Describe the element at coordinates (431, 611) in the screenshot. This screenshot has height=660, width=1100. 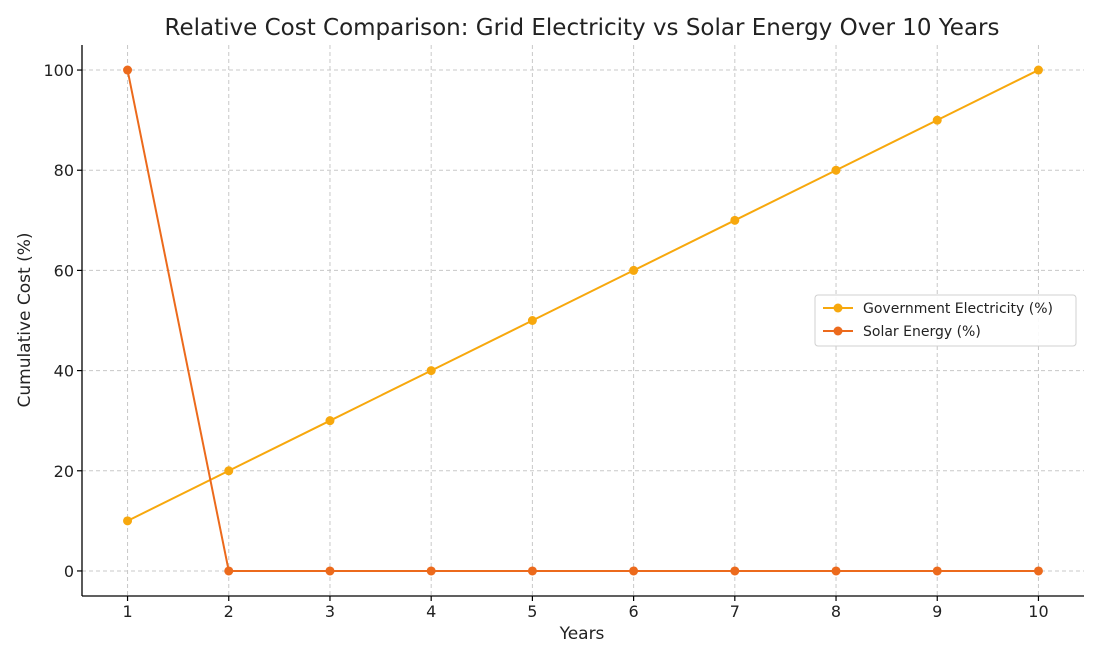
I see `x-tick-label-4: 4` at that location.